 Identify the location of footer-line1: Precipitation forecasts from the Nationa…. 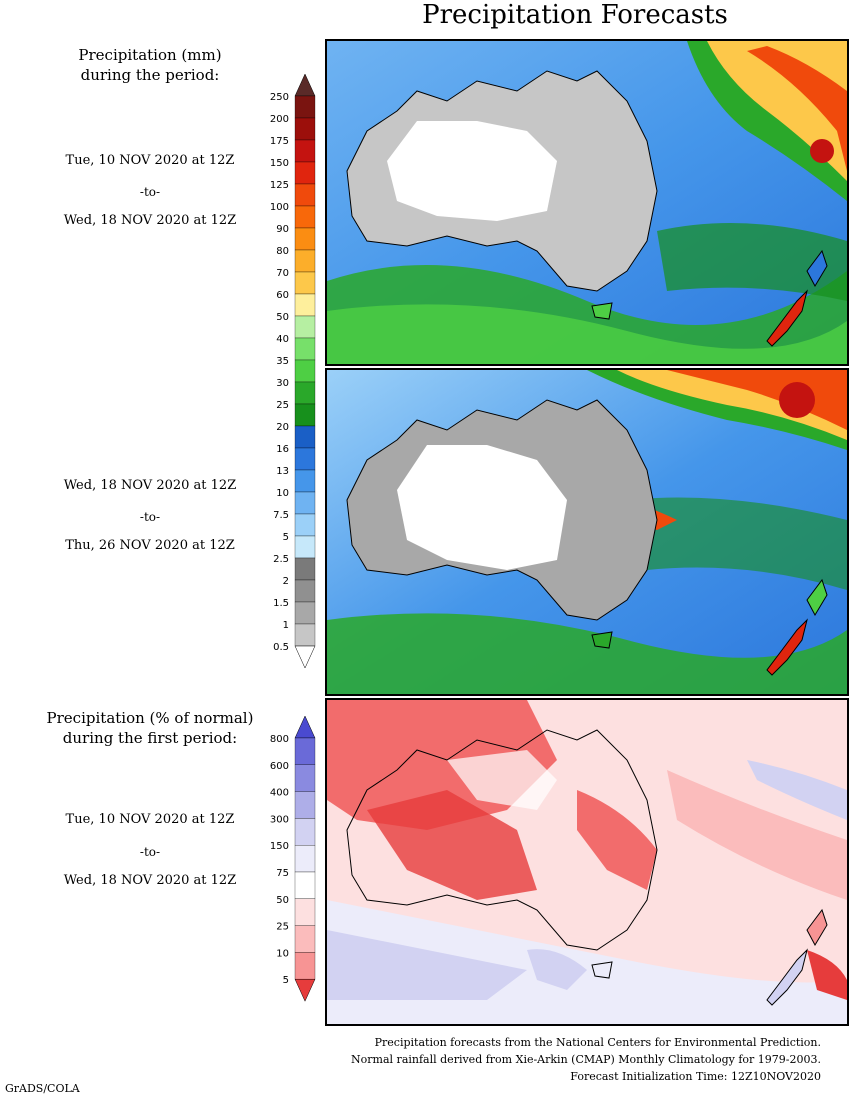
(597, 1042).